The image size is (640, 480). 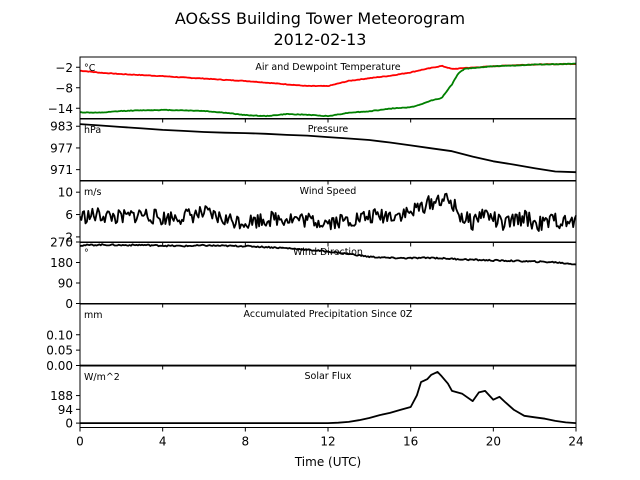 I want to click on series-line-1-default, so click(x=328, y=148).